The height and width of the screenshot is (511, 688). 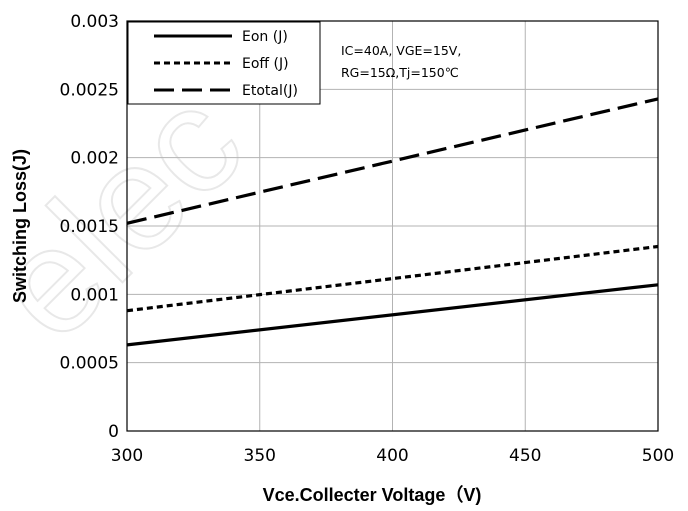 What do you see at coordinates (265, 37) in the screenshot?
I see `legend-label-eon: Eon (J)` at bounding box center [265, 37].